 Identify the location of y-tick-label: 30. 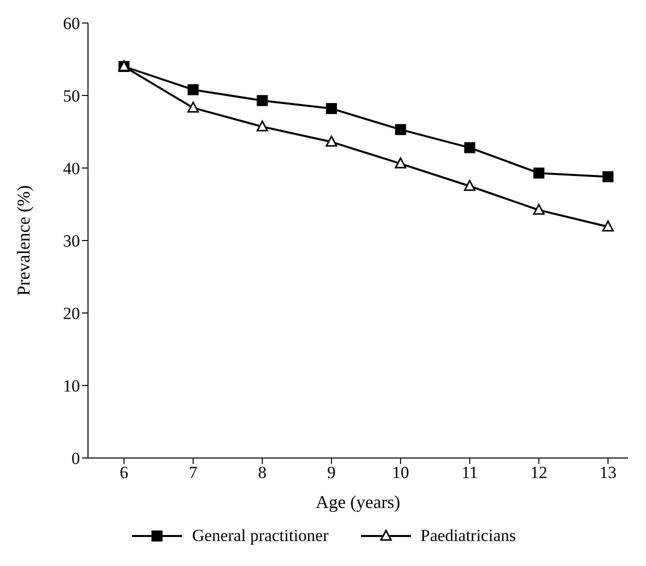
(71, 241).